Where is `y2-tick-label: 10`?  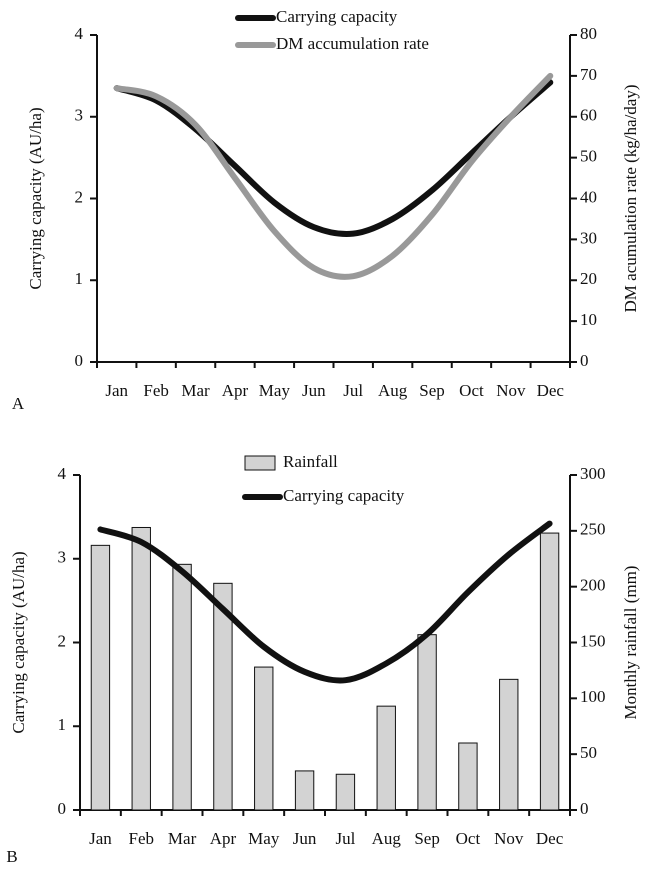 y2-tick-label: 10 is located at coordinates (588, 319).